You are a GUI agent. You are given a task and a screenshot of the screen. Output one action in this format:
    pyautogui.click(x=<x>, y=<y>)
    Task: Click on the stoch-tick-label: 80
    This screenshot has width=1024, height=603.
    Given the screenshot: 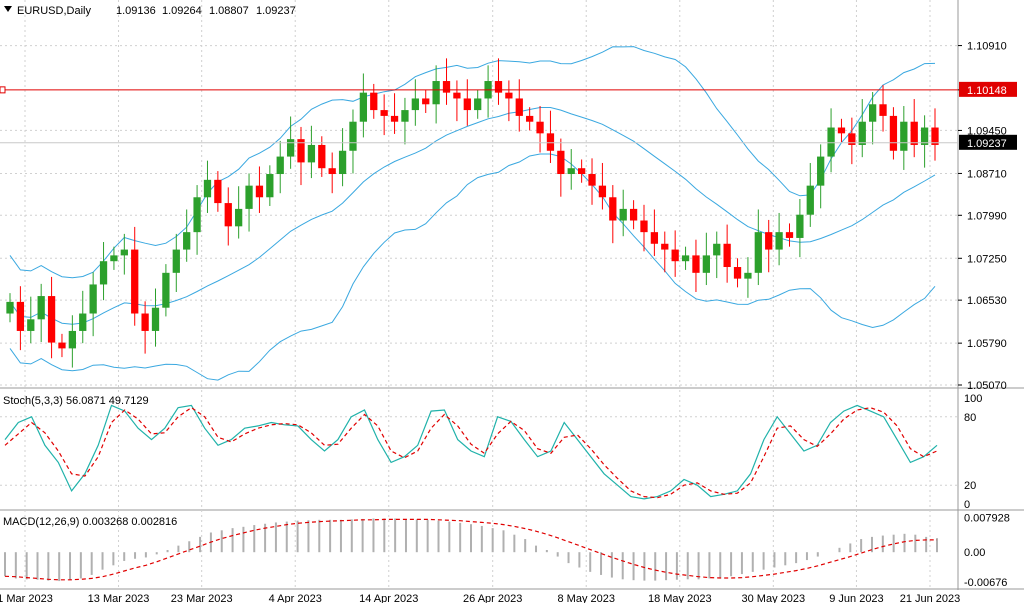 What is the action you would take?
    pyautogui.click(x=970, y=418)
    